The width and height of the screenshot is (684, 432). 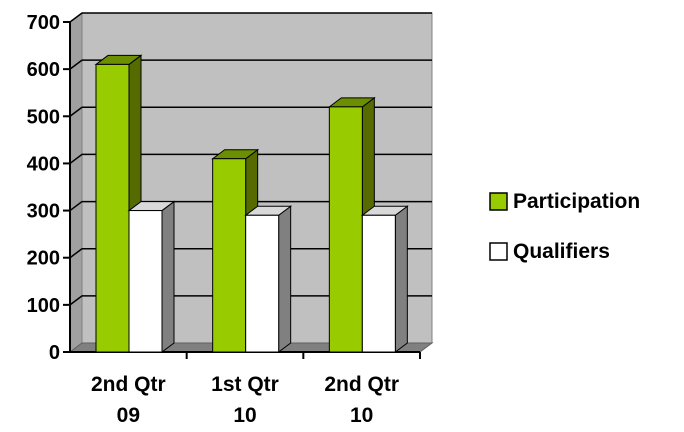 I want to click on x-category-label: 1st Qtr, so click(x=245, y=384).